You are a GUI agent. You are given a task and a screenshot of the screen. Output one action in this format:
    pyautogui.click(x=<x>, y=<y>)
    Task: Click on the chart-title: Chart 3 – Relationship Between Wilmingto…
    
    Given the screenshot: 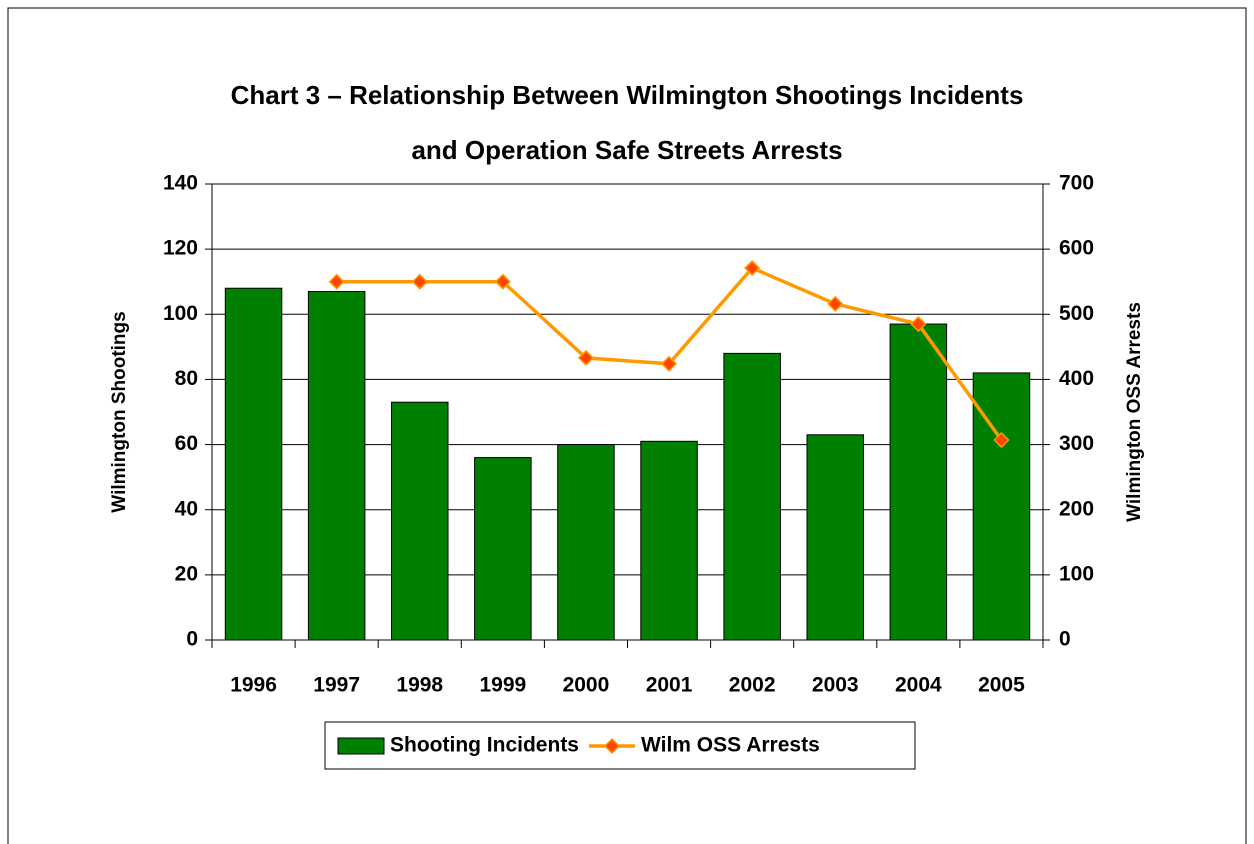 What is the action you would take?
    pyautogui.click(x=627, y=95)
    